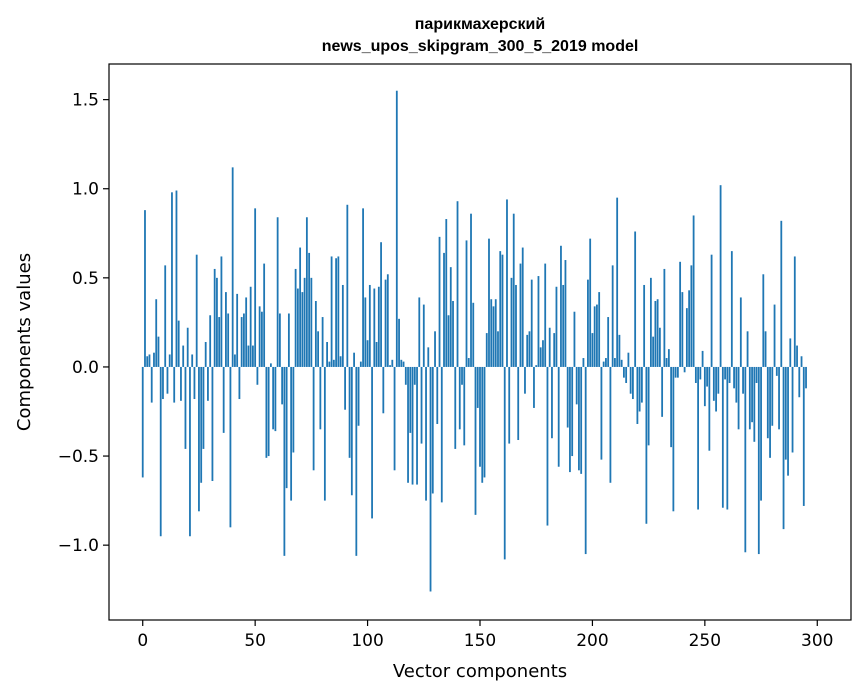  What do you see at coordinates (142, 641) in the screenshot?
I see `x-tick-label-0: 0` at bounding box center [142, 641].